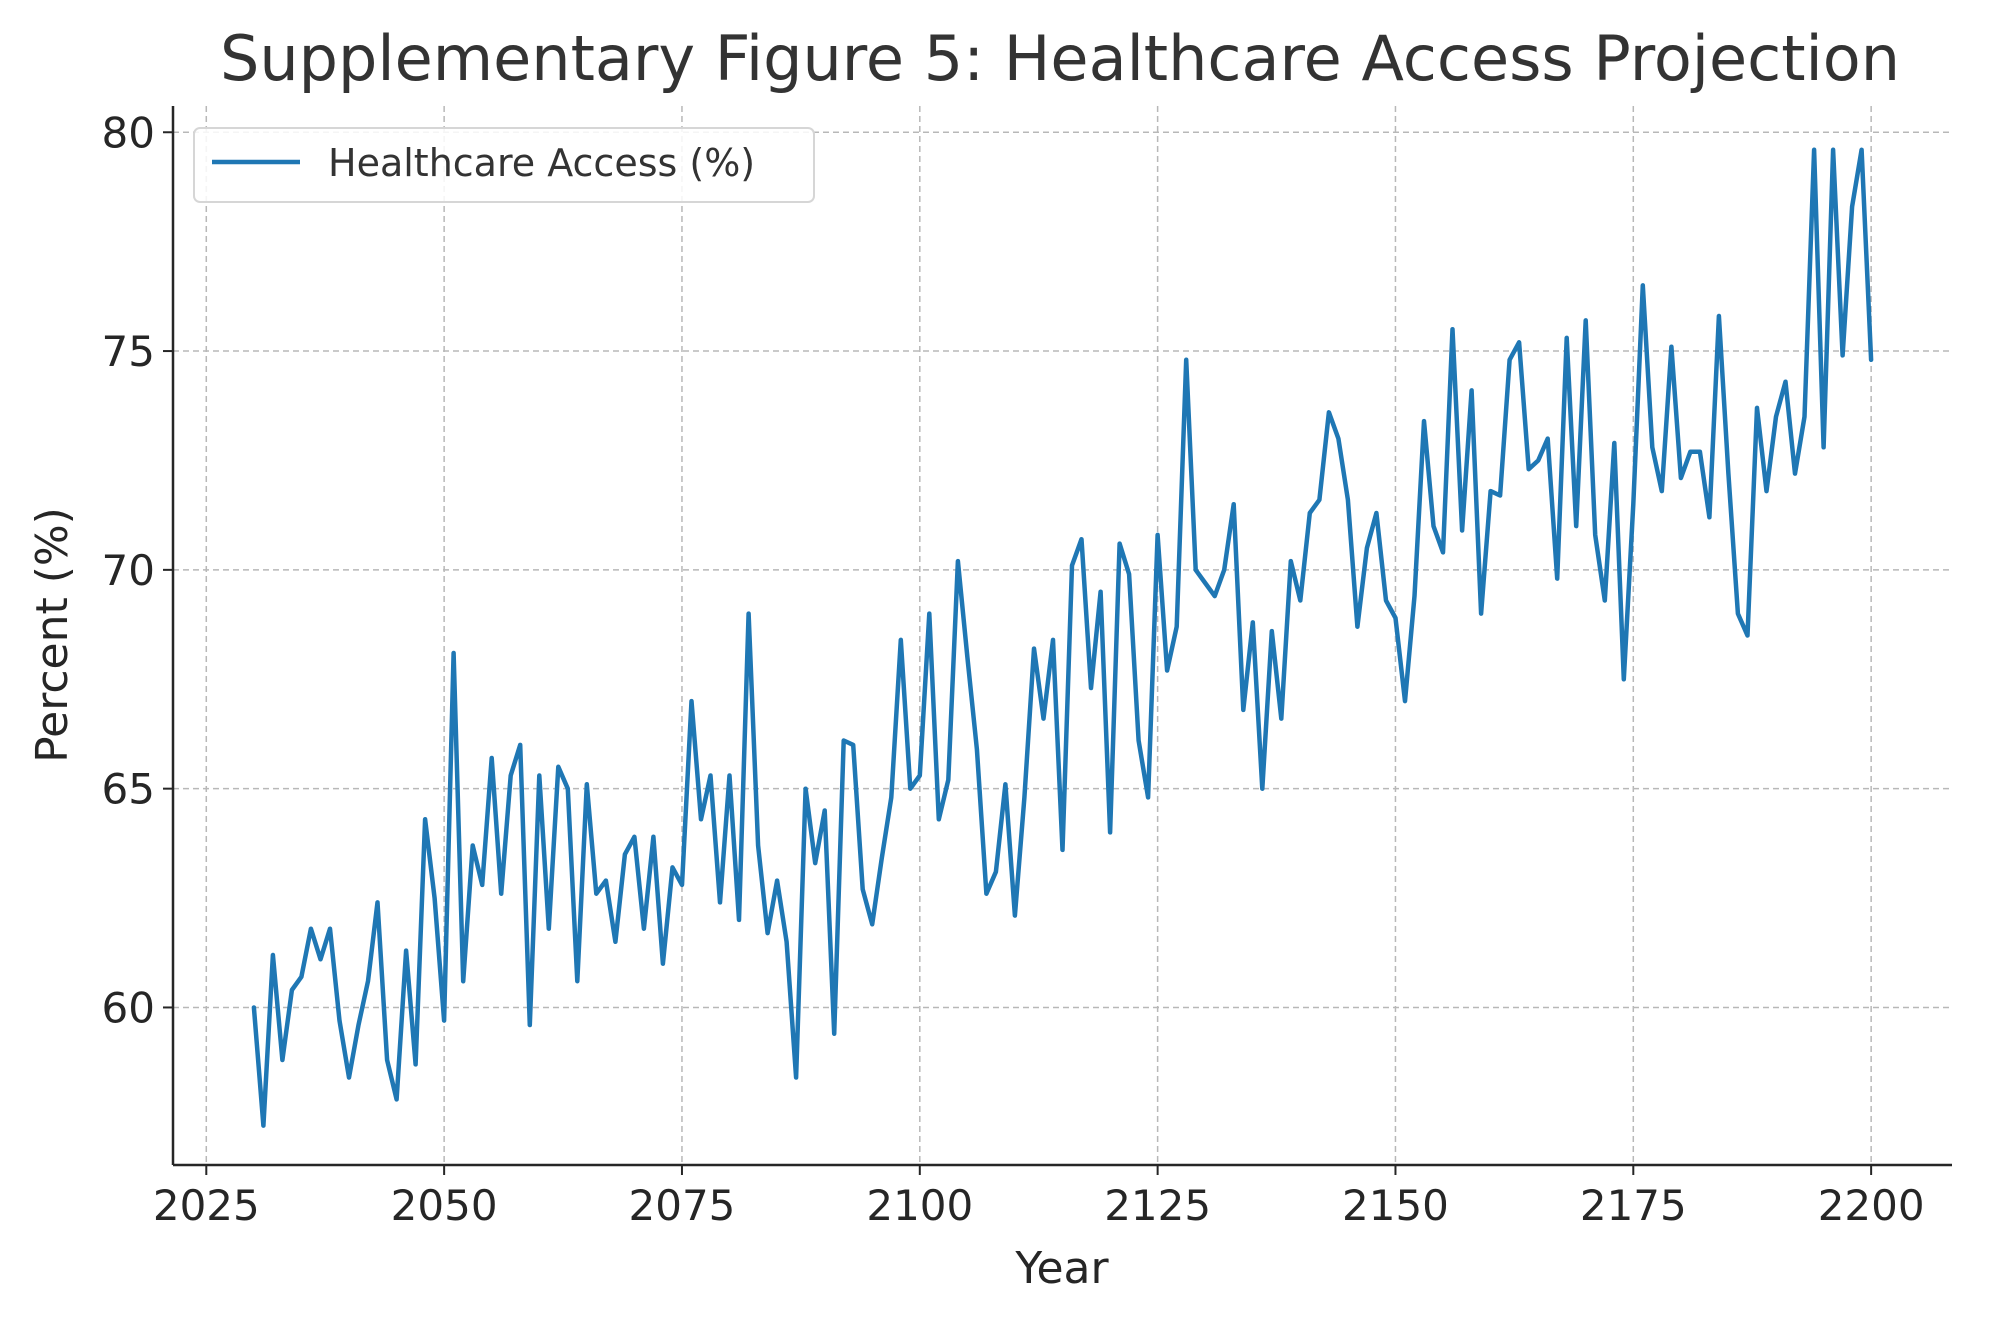 The height and width of the screenshot is (1317, 1990). Describe the element at coordinates (128, 789) in the screenshot. I see `y-tick-label: 65` at that location.